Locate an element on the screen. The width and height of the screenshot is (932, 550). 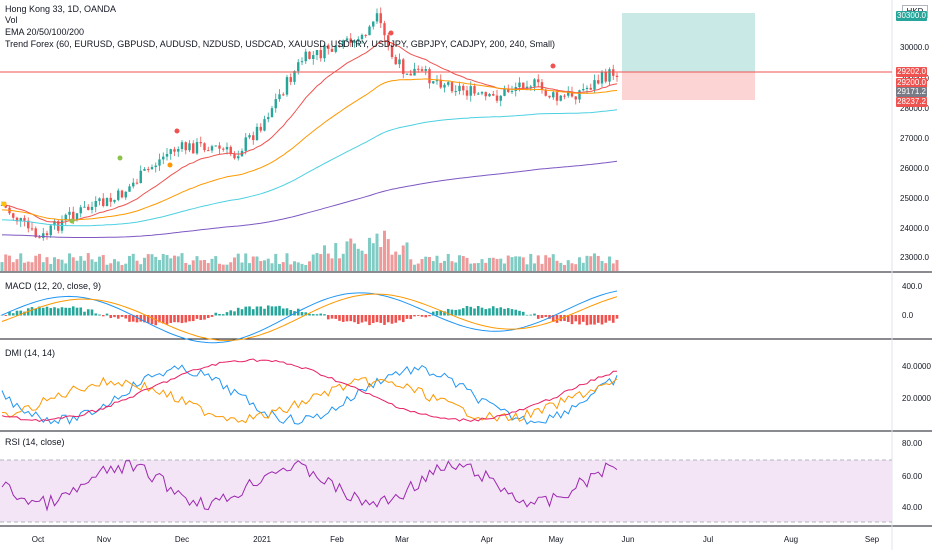
rsi-label: RSI (14, close) is located at coordinates (35, 442).